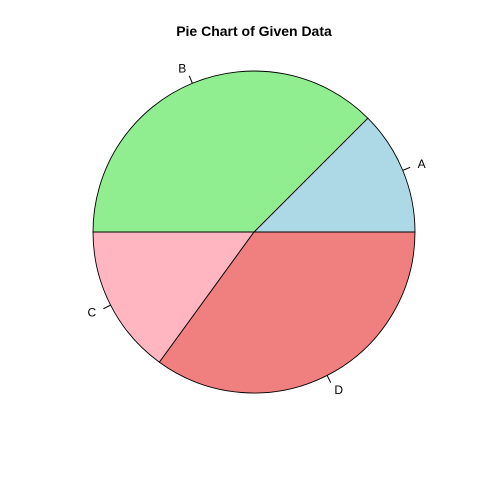  What do you see at coordinates (182, 68) in the screenshot?
I see `slice-label-b: B` at bounding box center [182, 68].